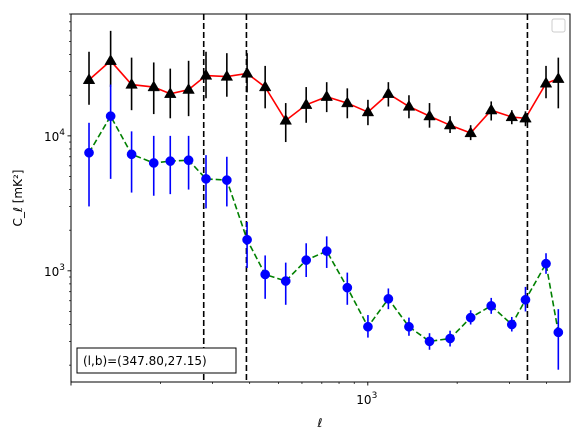 This screenshot has width=580, height=441. Describe the element at coordinates (18, 198) in the screenshot. I see `y-axis-label: C_ℓ [mK²]` at that location.